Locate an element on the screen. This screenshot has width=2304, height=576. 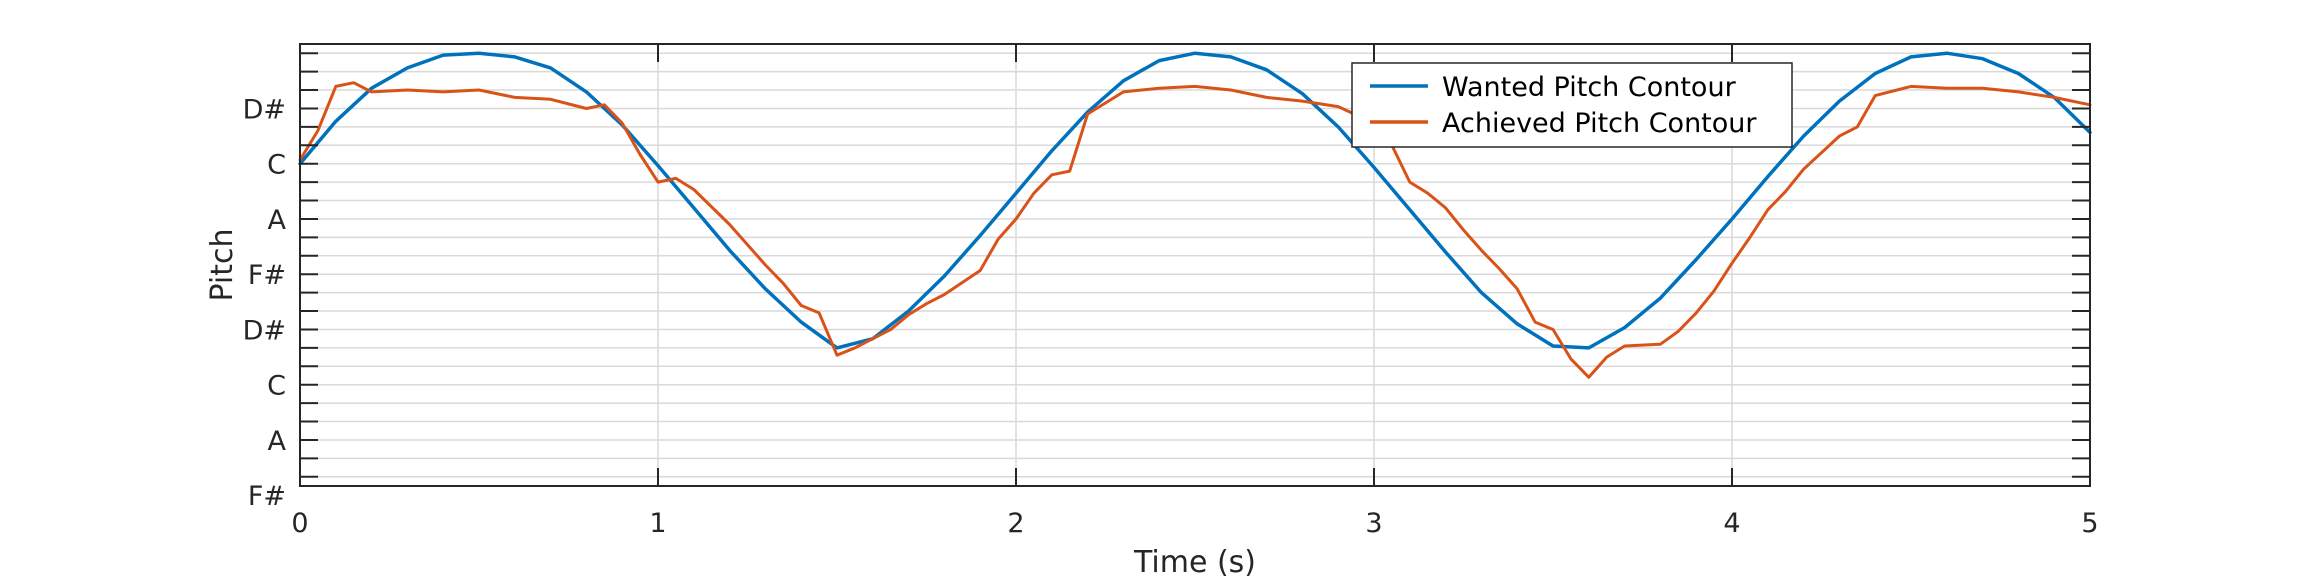
x-axis-label: Time (s) is located at coordinates (1194, 560).